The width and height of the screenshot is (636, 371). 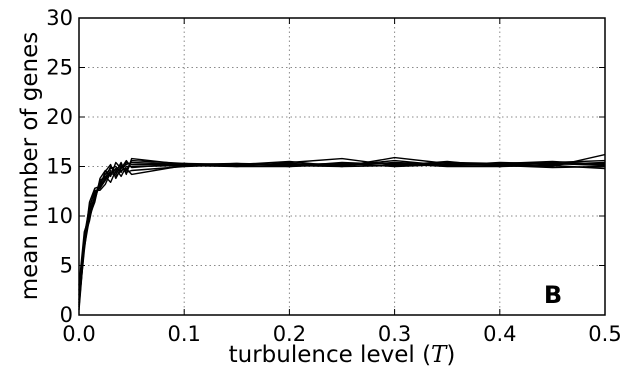 I want to click on y-tick-label: 25, so click(x=59, y=68).